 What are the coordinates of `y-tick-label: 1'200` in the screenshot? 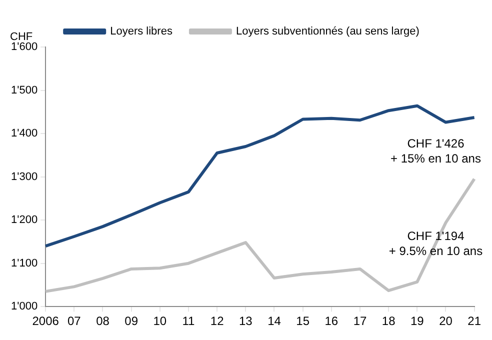 It's located at (24, 220).